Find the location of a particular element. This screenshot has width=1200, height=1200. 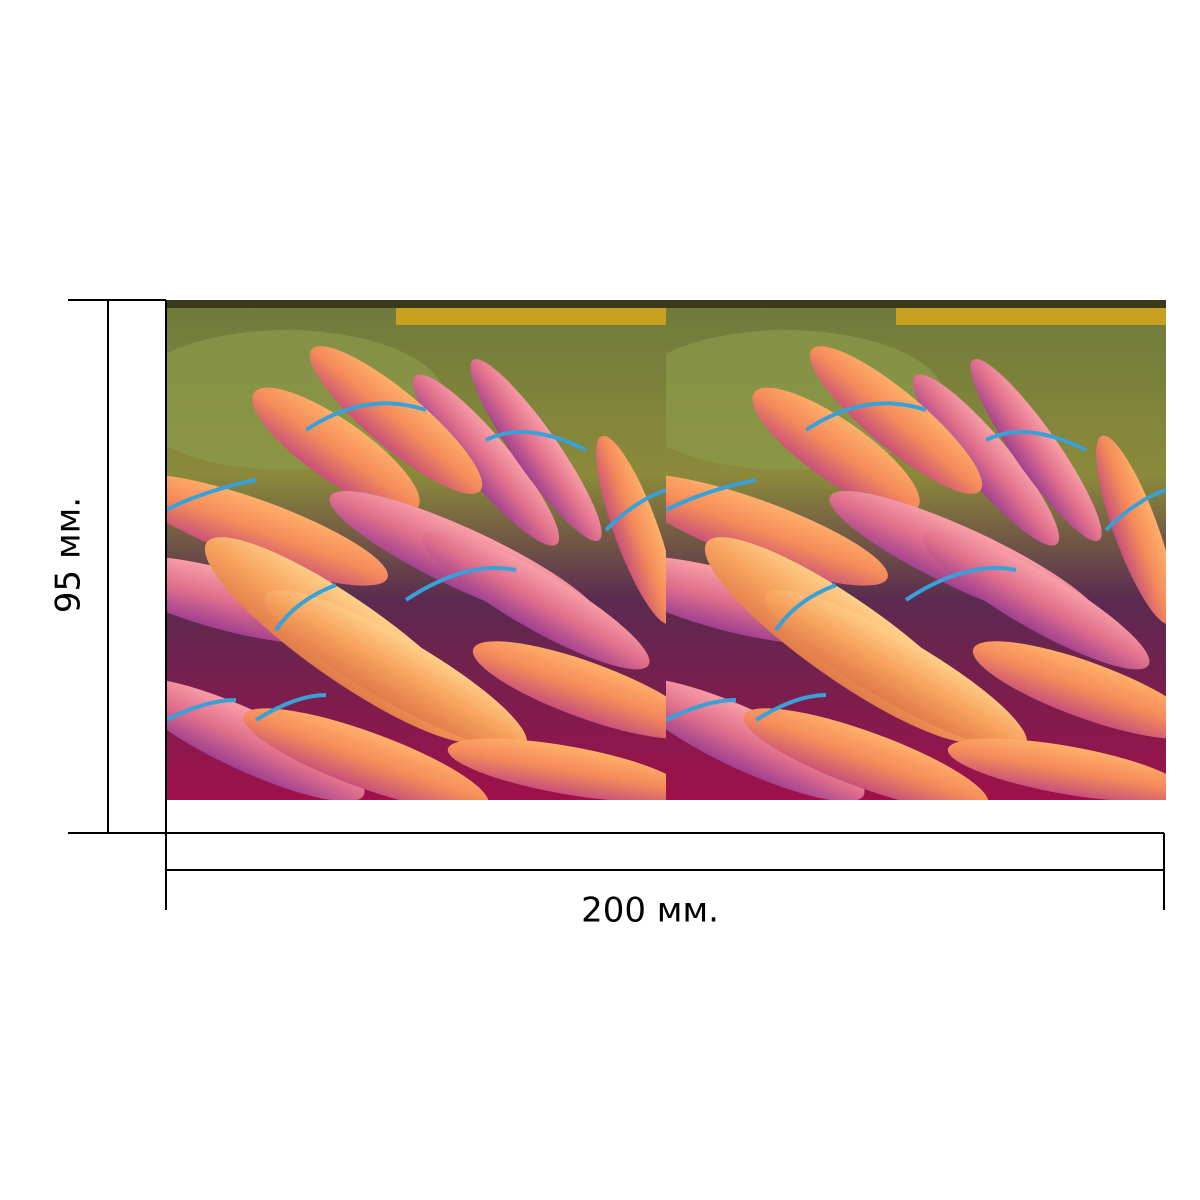

width-label: 200 мм. is located at coordinates (650, 911).